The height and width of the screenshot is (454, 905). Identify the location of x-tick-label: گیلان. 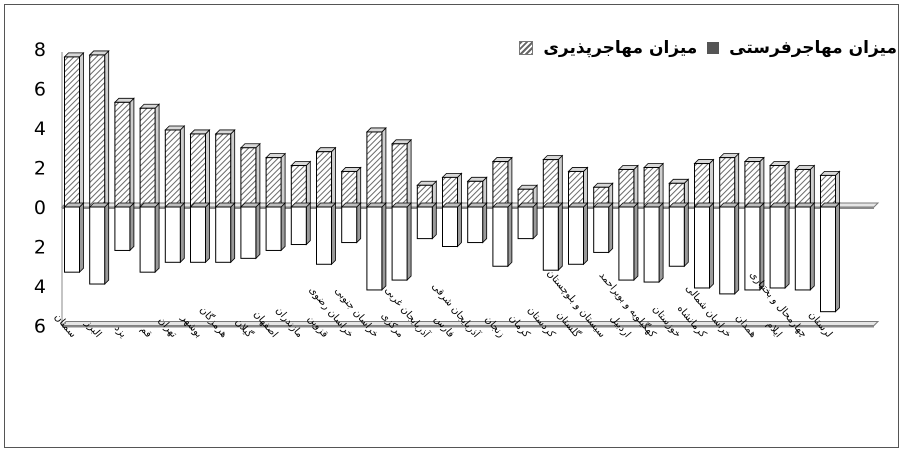
(244, 328).